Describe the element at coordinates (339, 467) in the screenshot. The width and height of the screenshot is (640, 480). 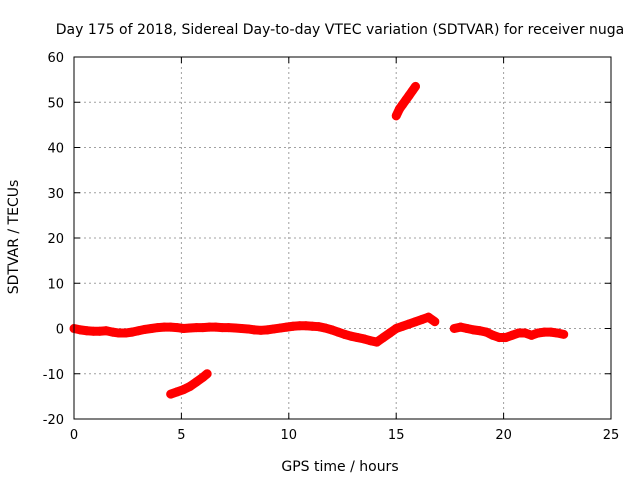
I see `x-axis-title: GPS time / hours` at that location.